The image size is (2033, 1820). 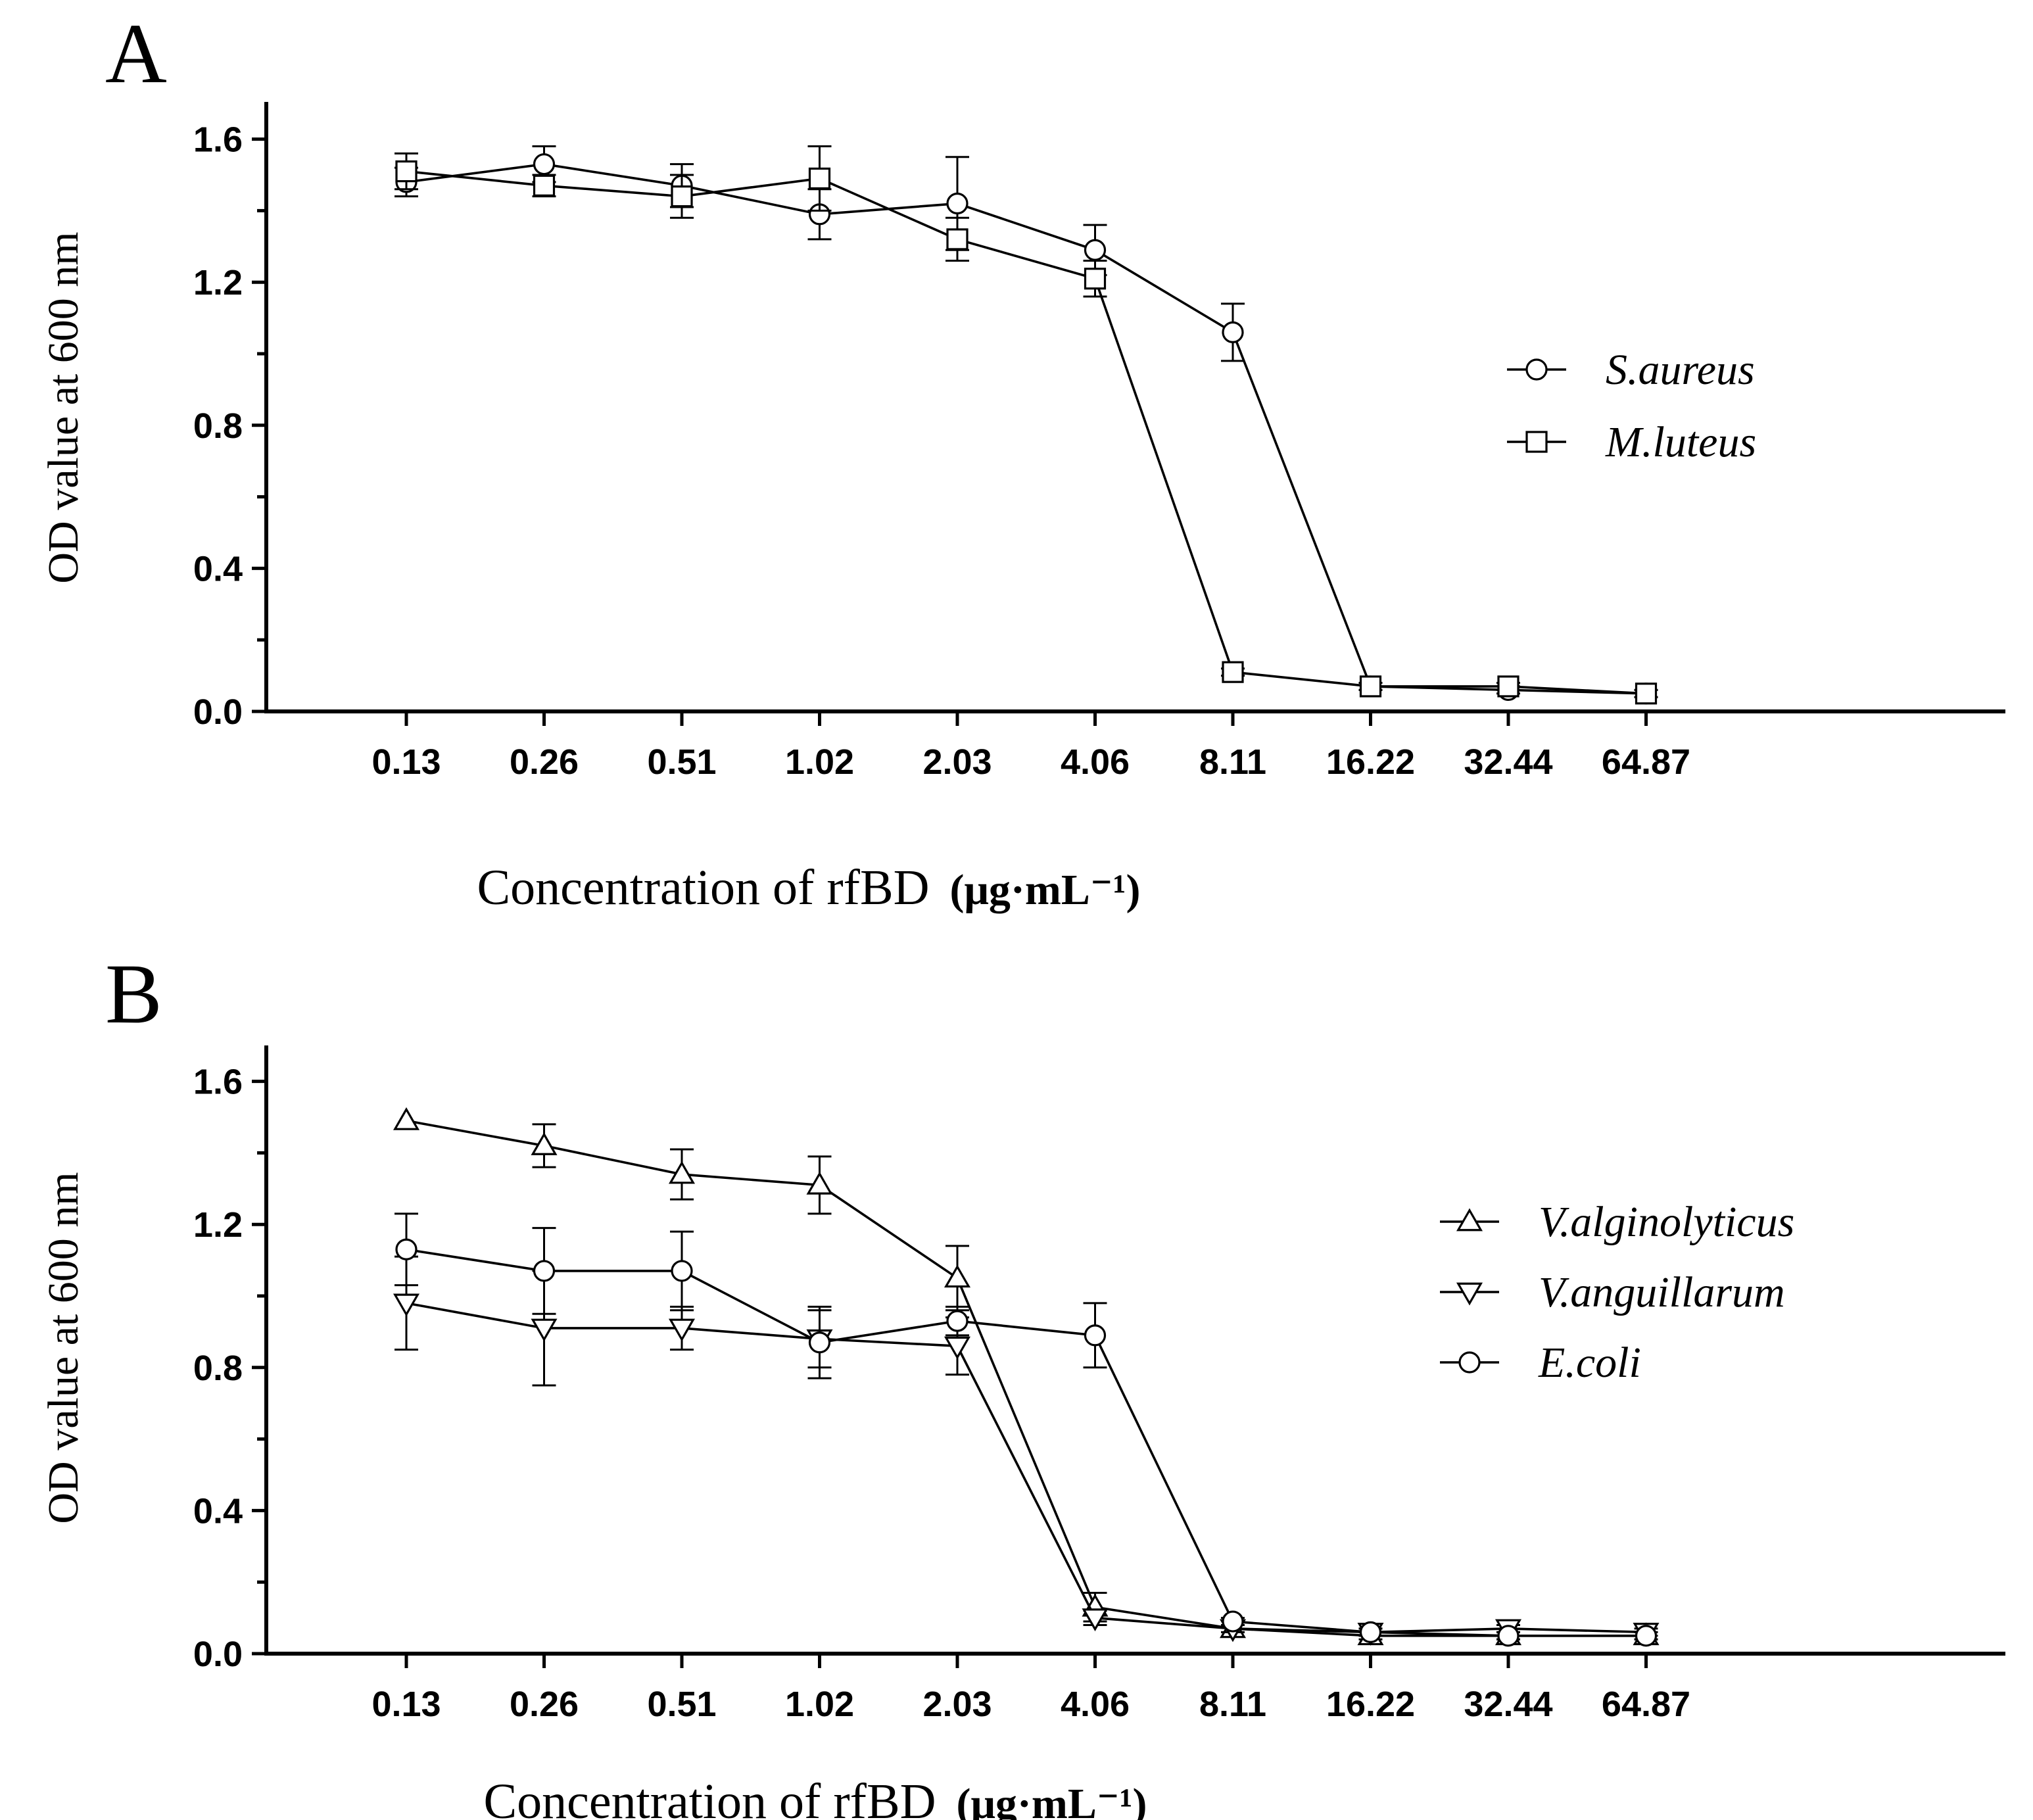 I want to click on legend-label: V.anguillarum, so click(x=1662, y=1292).